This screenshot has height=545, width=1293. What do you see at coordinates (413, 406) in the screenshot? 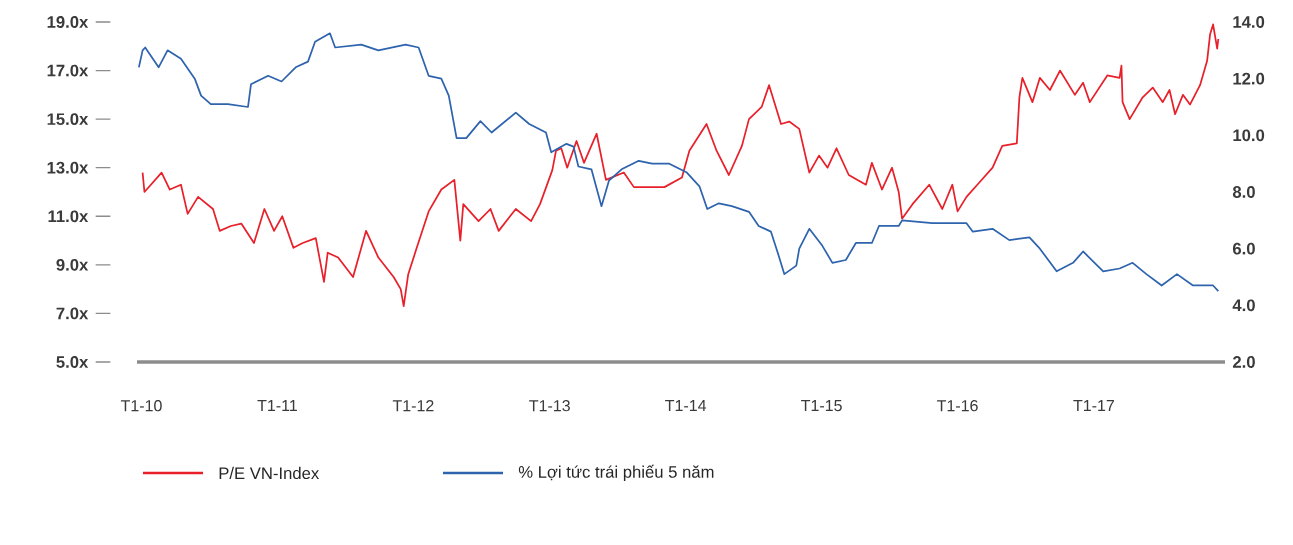
I see `x-tick-label: T1-12` at bounding box center [413, 406].